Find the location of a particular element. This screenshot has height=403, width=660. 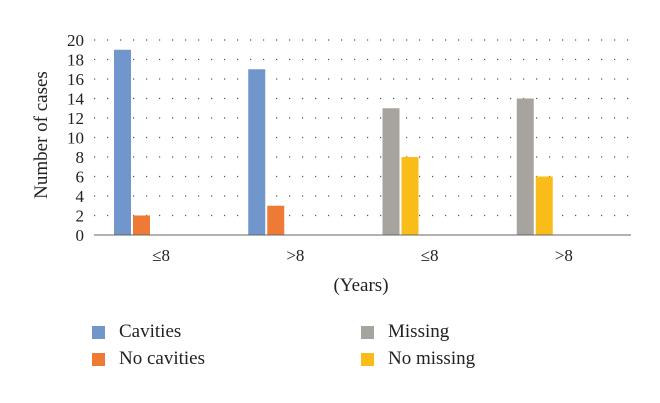

y-tick-label: 16 is located at coordinates (75, 79).